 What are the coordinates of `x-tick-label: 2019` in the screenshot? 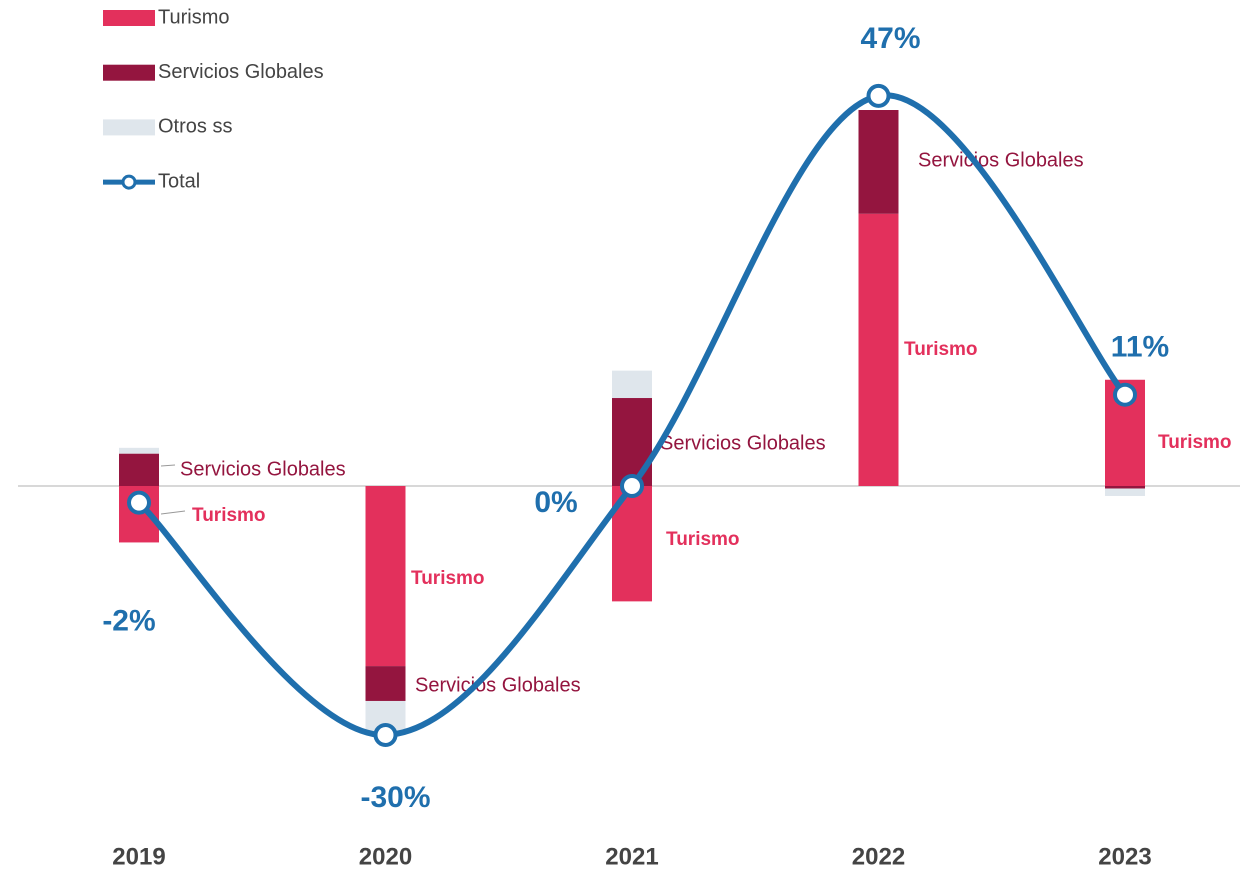 It's located at (138, 856).